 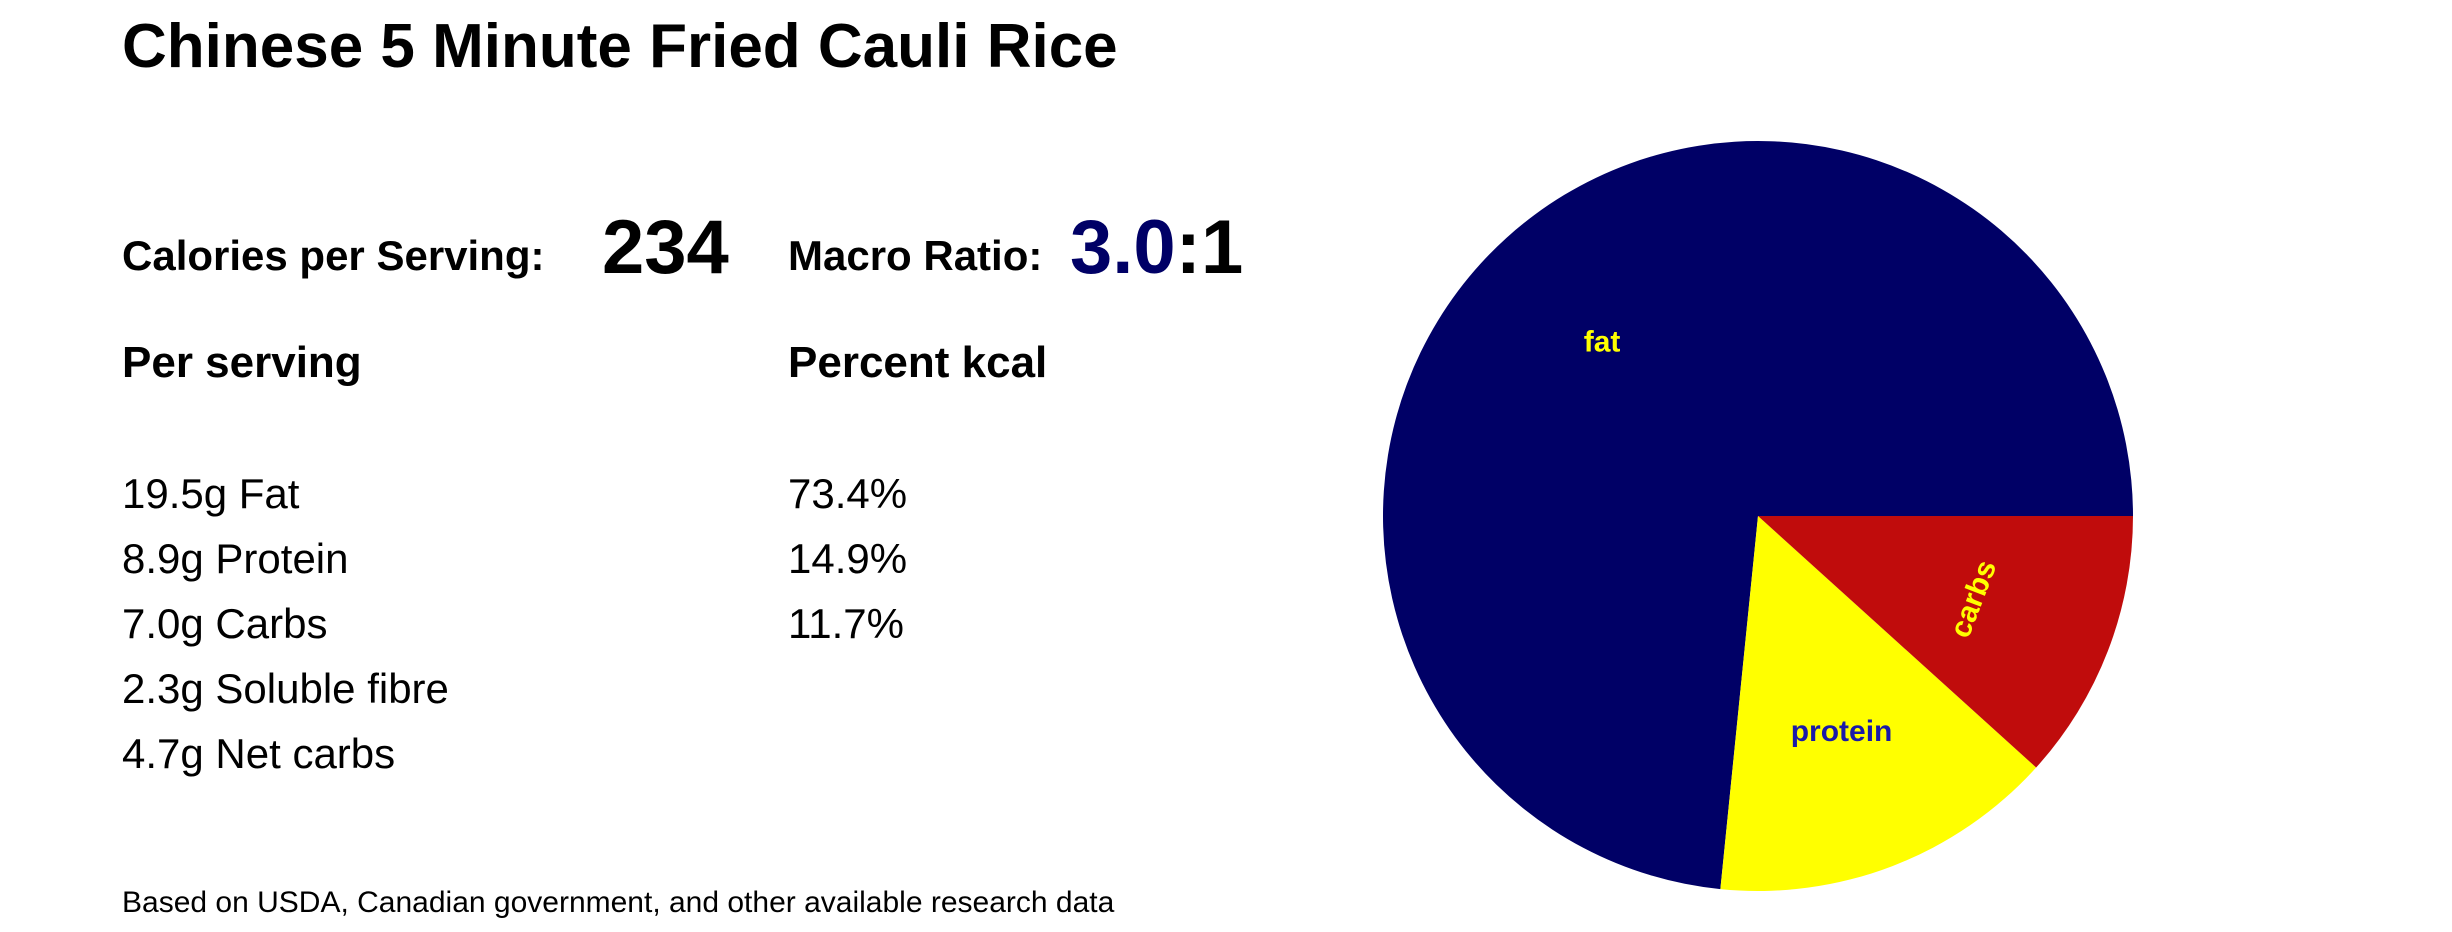 I want to click on pie-slice-carbs, so click(x=1945, y=642).